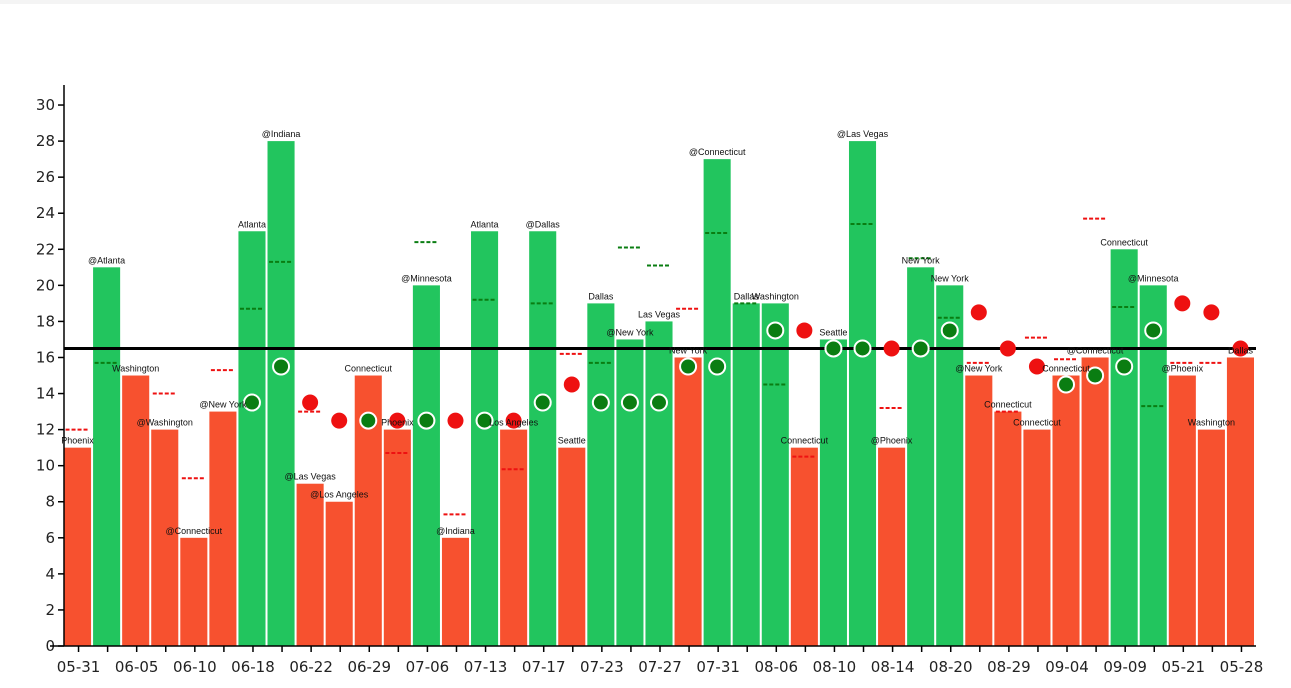  I want to click on bar-label: Los Angeles, so click(514, 423).